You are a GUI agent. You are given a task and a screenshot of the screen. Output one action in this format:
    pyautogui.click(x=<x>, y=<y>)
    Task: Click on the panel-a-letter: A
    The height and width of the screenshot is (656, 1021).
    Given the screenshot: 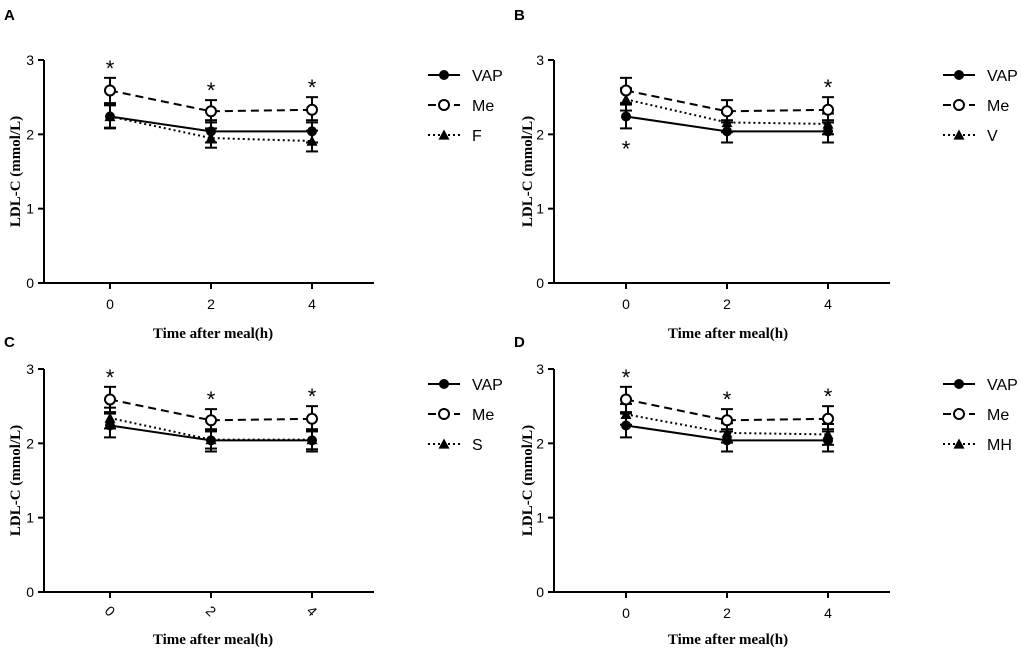 What is the action you would take?
    pyautogui.click(x=9, y=15)
    